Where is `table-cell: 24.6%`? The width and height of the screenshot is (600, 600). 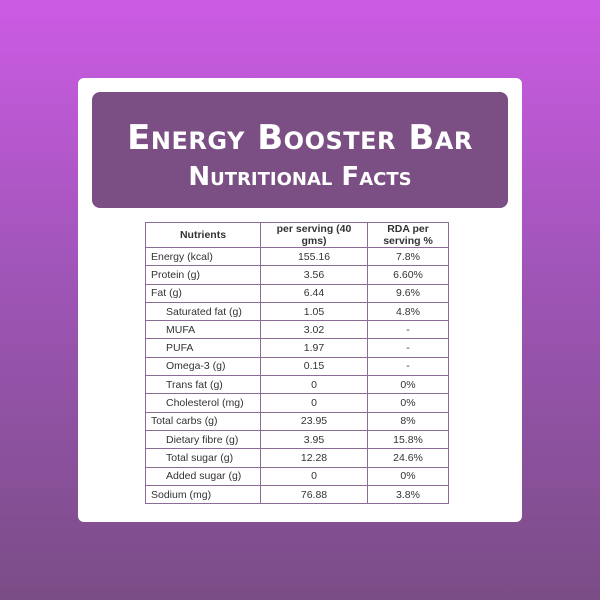
table-cell: 24.6% is located at coordinates (408, 458).